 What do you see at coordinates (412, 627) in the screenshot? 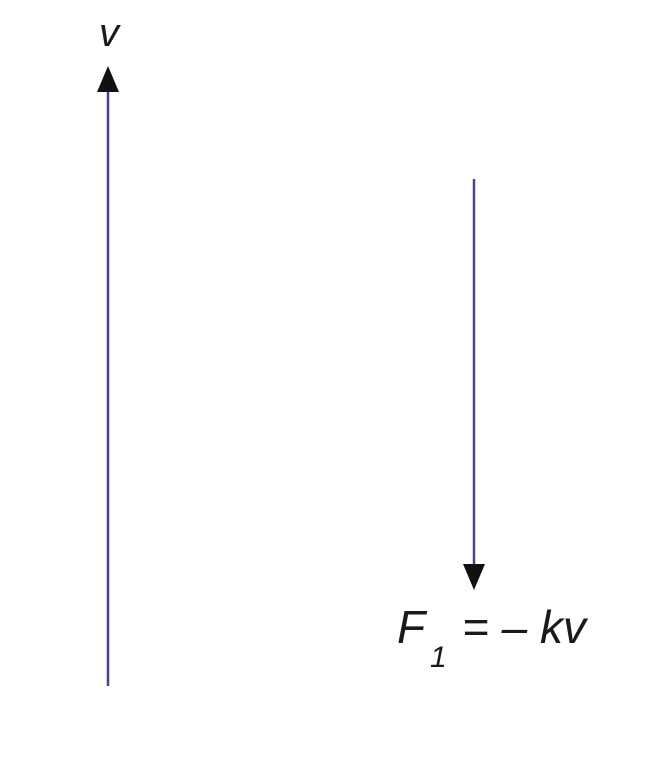
I see `force-label-symbol: F` at bounding box center [412, 627].